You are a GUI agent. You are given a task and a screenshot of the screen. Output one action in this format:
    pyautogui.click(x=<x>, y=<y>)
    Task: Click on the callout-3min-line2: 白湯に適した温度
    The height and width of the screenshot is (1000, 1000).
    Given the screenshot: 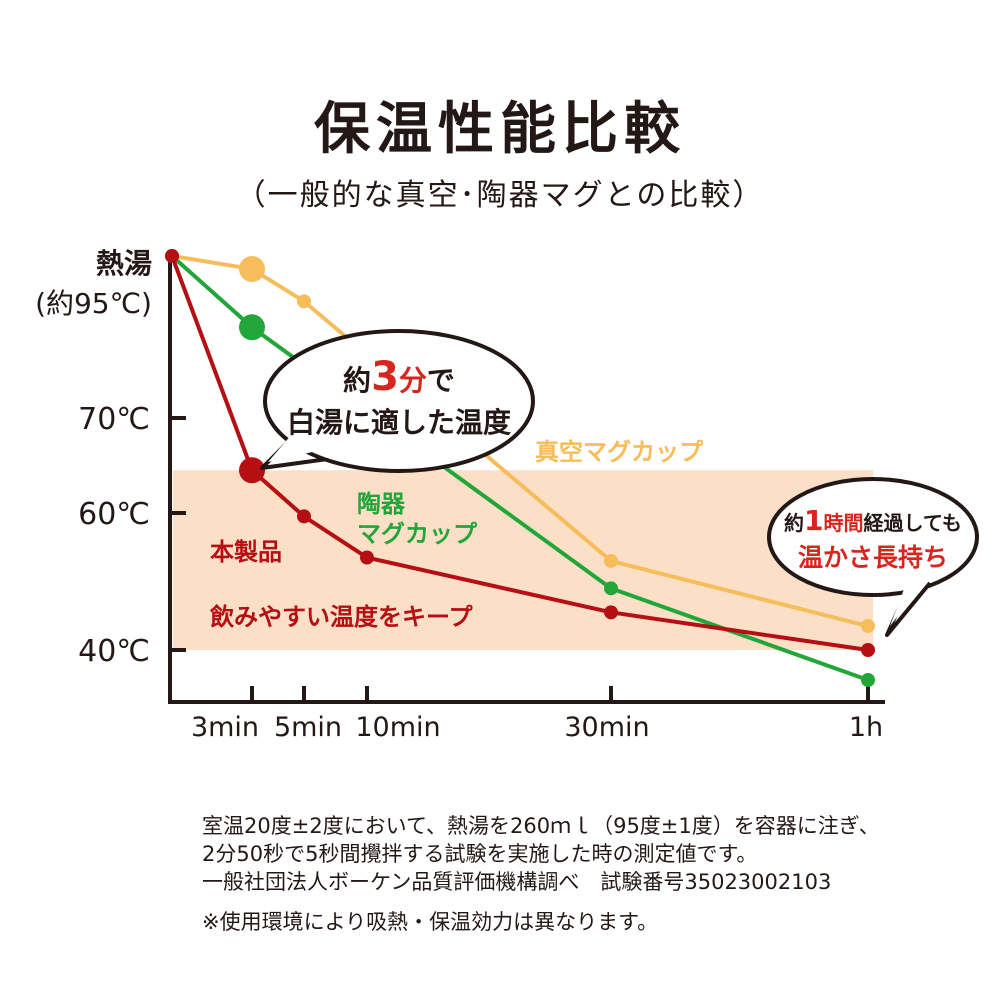 What is the action you would take?
    pyautogui.click(x=399, y=422)
    